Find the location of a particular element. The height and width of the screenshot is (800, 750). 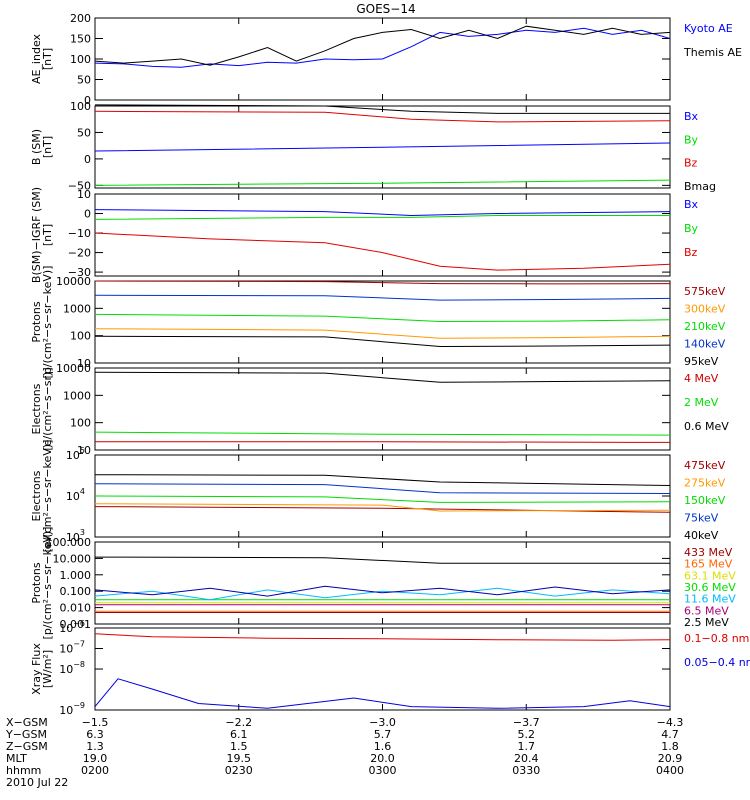

legend-entry: Bmag is located at coordinates (700, 186).